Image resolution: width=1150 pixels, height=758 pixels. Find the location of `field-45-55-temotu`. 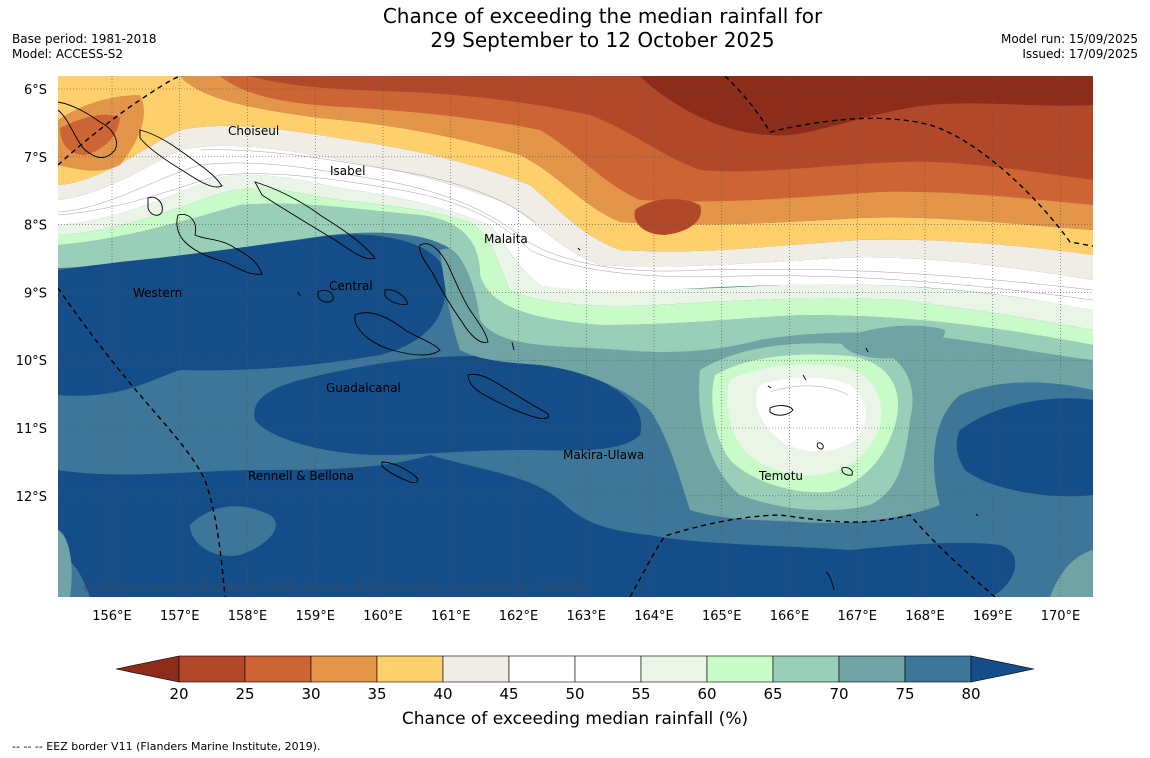

field-45-55-temotu is located at coordinates (811, 414).